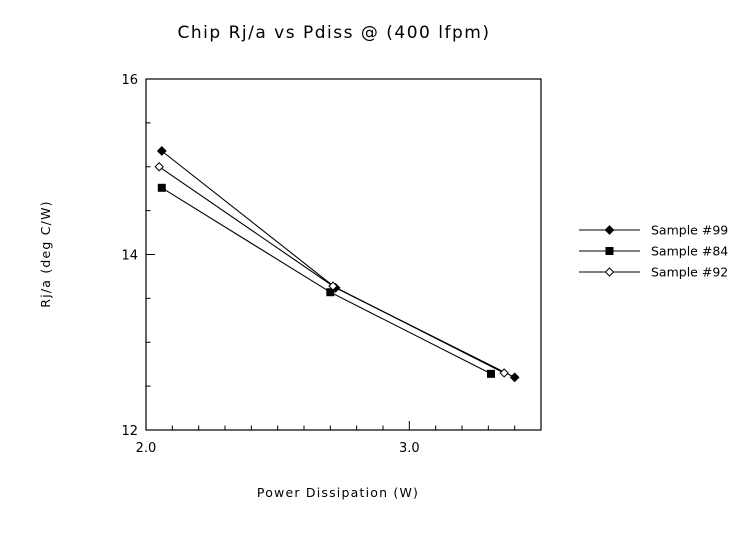 The height and width of the screenshot is (536, 744). I want to click on y-tick-label: 12, so click(129, 431).